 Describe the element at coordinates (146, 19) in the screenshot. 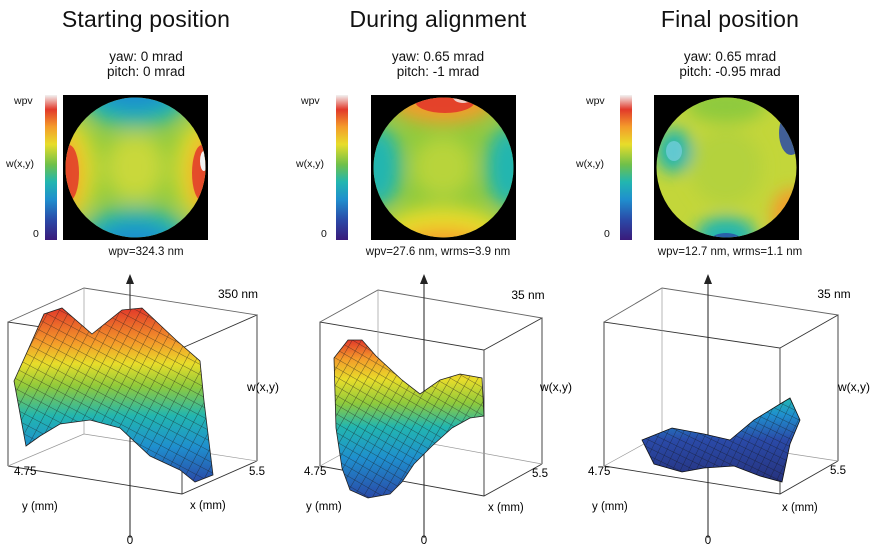

I see `panel-title: Starting position` at that location.